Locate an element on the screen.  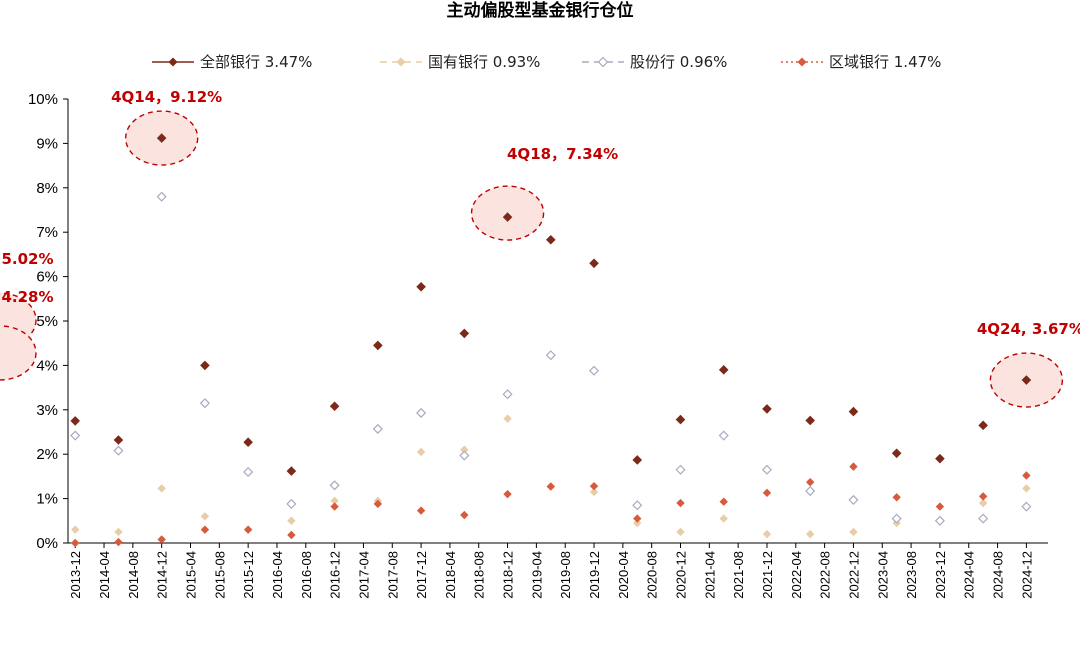
x-tick-label: 2017-04 is located at coordinates (363, 575).